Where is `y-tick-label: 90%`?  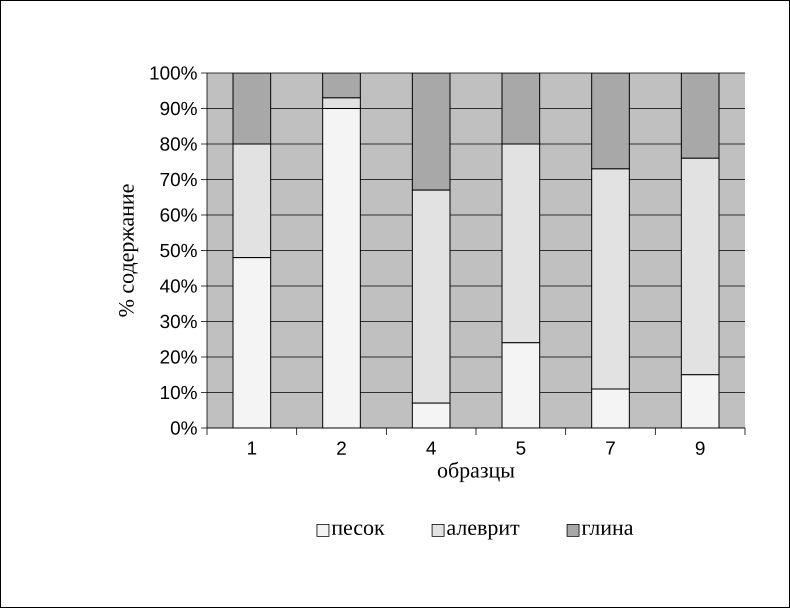
y-tick-label: 90% is located at coordinates (178, 109).